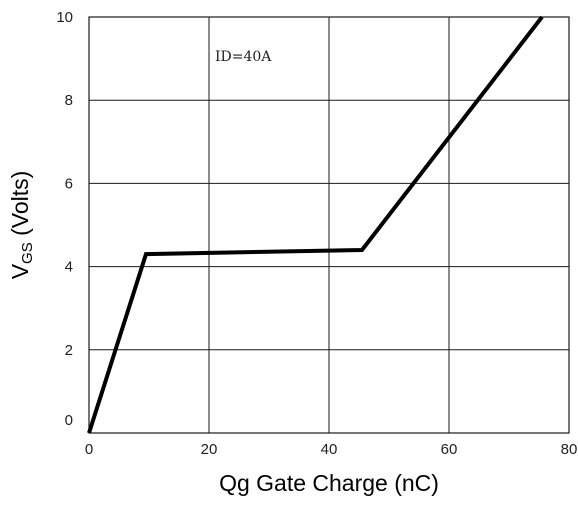  I want to click on annotation-current: ID=40A, so click(243, 57).